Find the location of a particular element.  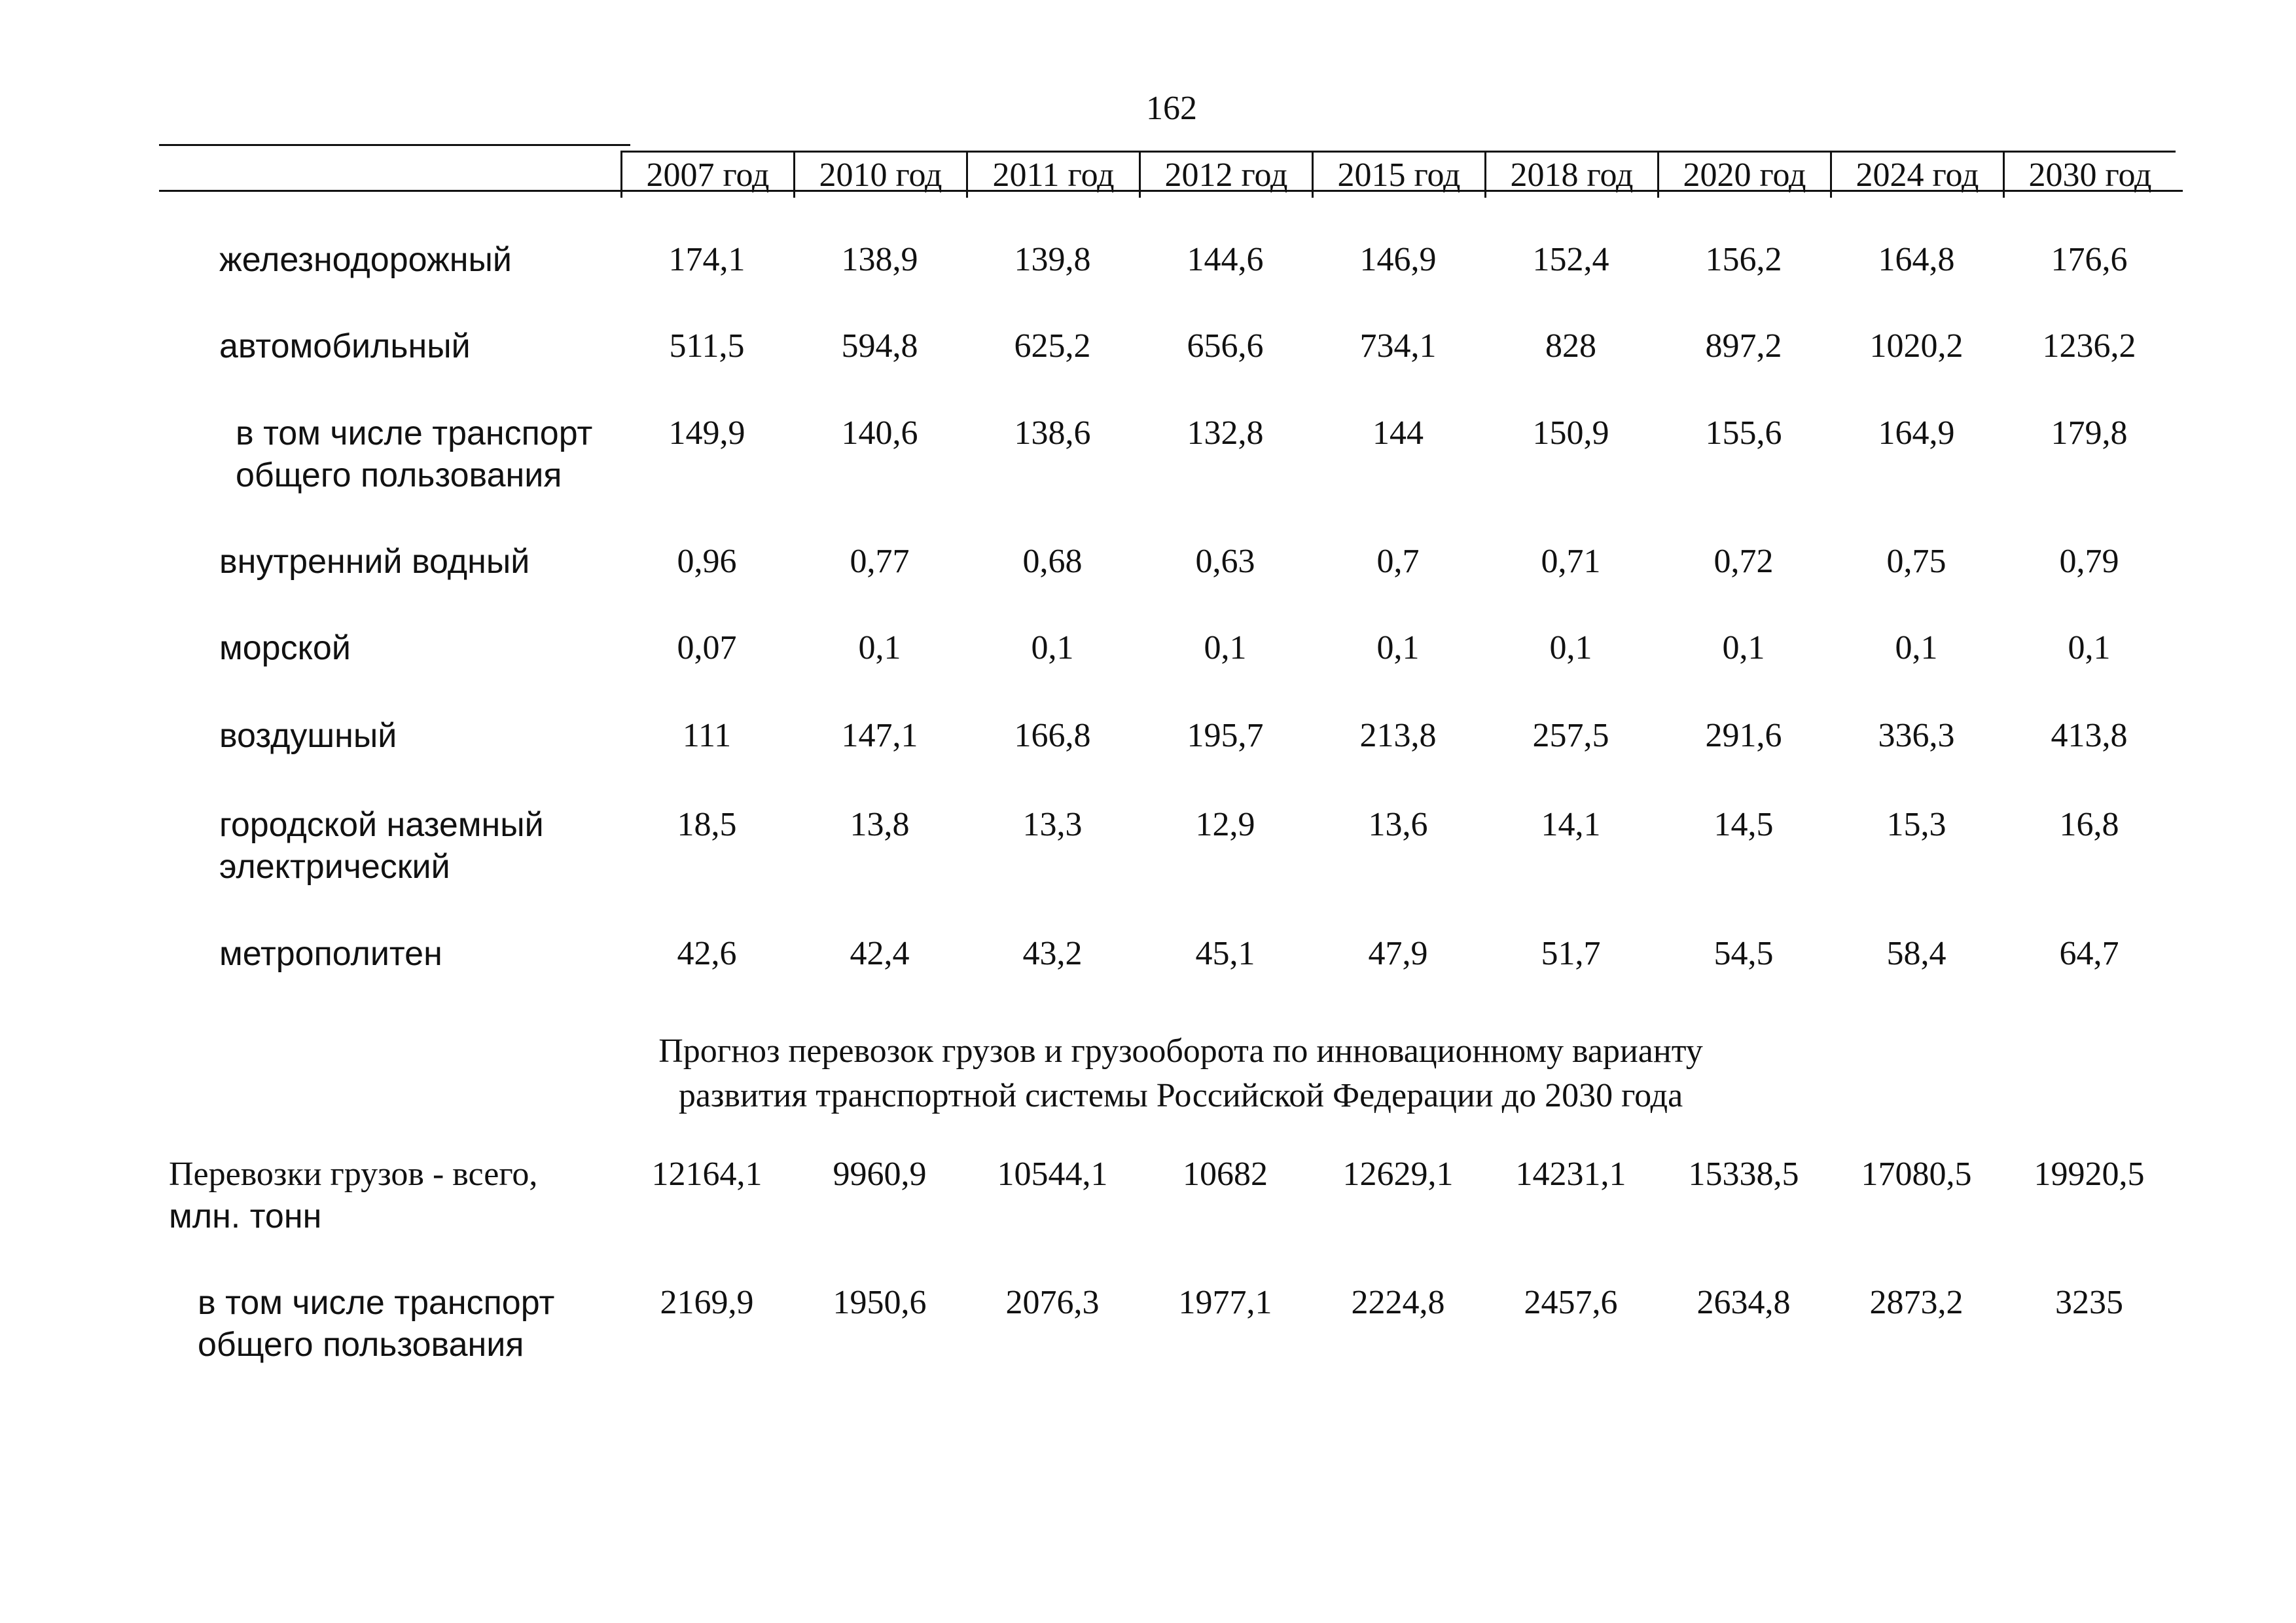

table-cell: 2076,3 is located at coordinates (1052, 1302).